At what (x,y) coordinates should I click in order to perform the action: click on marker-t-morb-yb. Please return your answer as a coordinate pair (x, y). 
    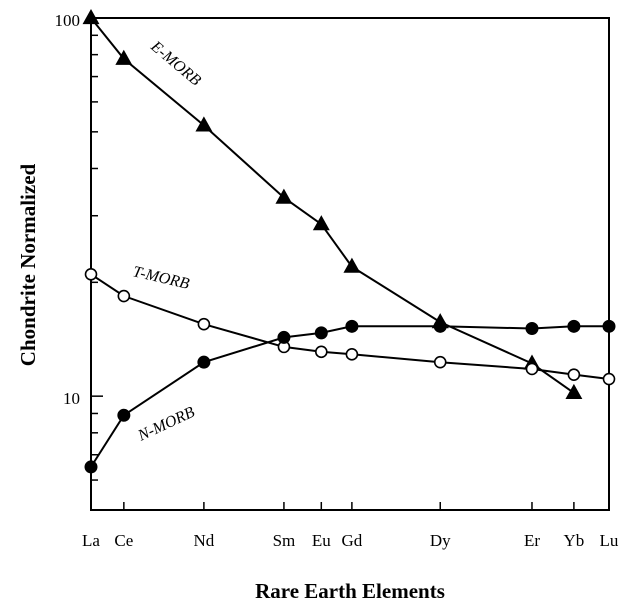
    Looking at the image, I should click on (574, 374).